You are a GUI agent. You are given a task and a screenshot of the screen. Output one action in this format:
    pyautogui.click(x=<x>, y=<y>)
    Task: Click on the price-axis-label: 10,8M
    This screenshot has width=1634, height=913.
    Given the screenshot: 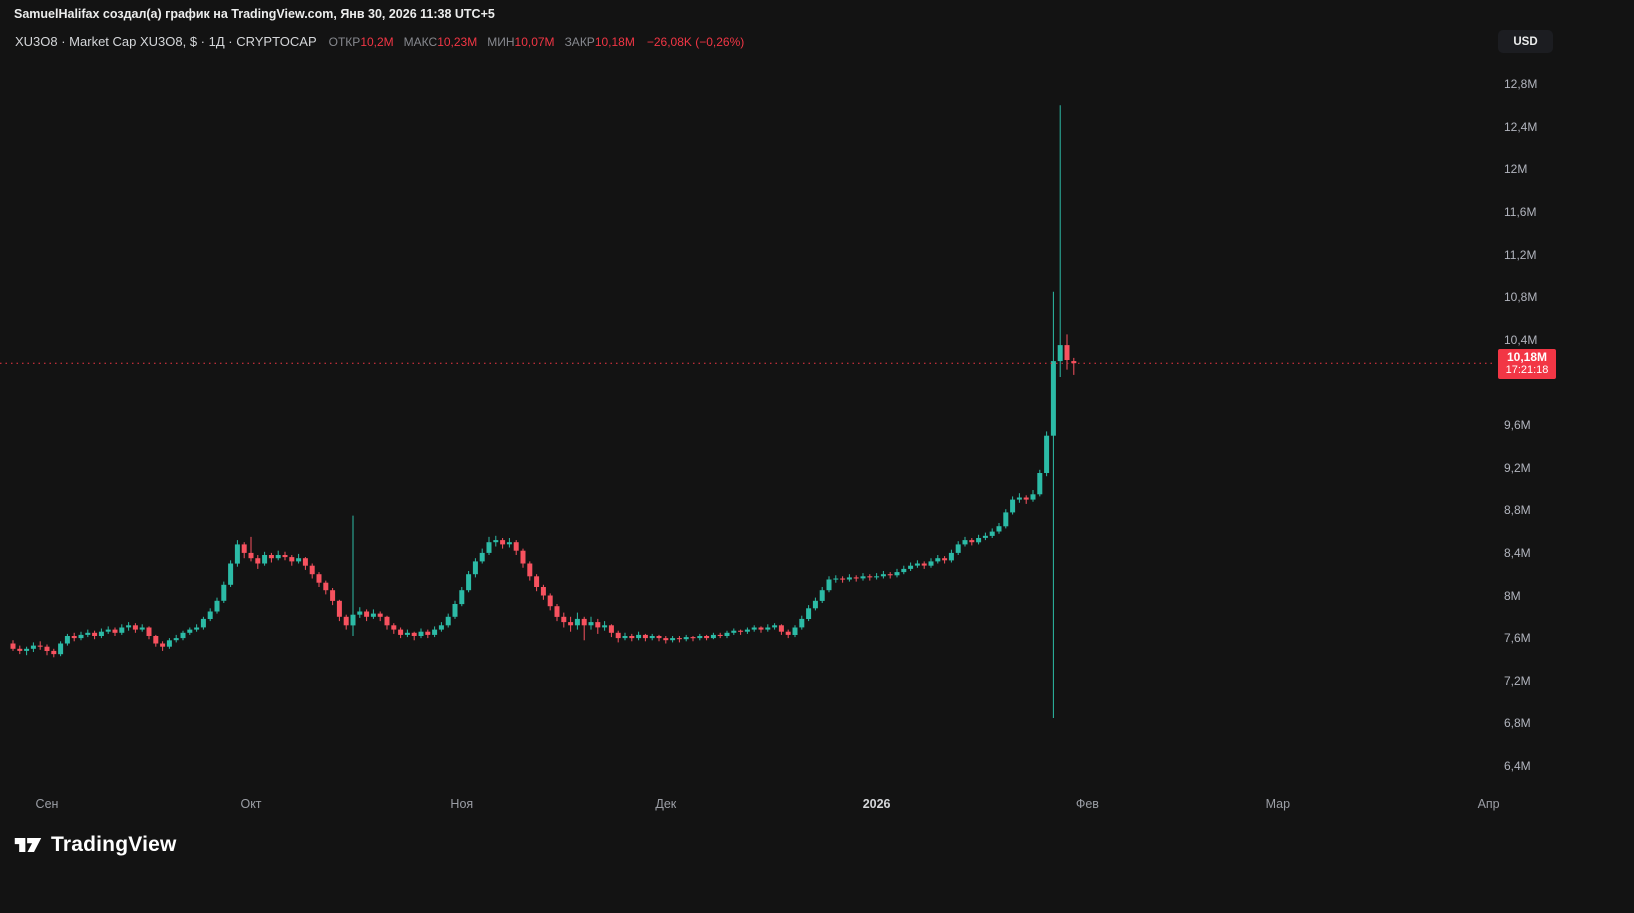 What is the action you would take?
    pyautogui.click(x=1521, y=297)
    